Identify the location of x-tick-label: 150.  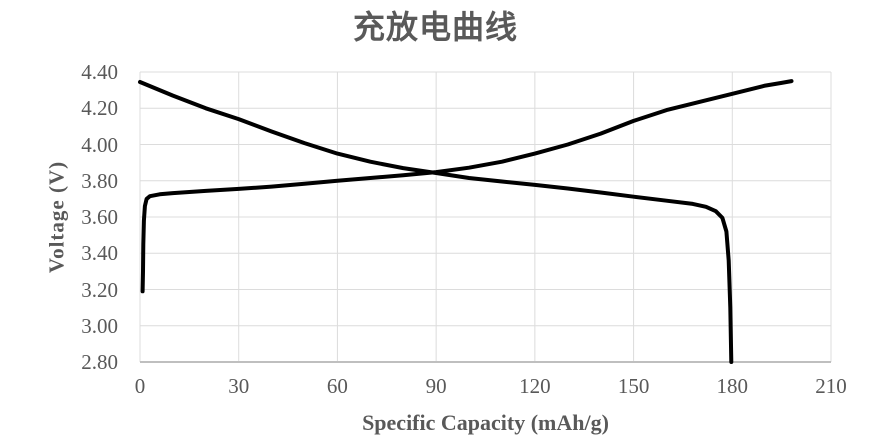
(633, 386).